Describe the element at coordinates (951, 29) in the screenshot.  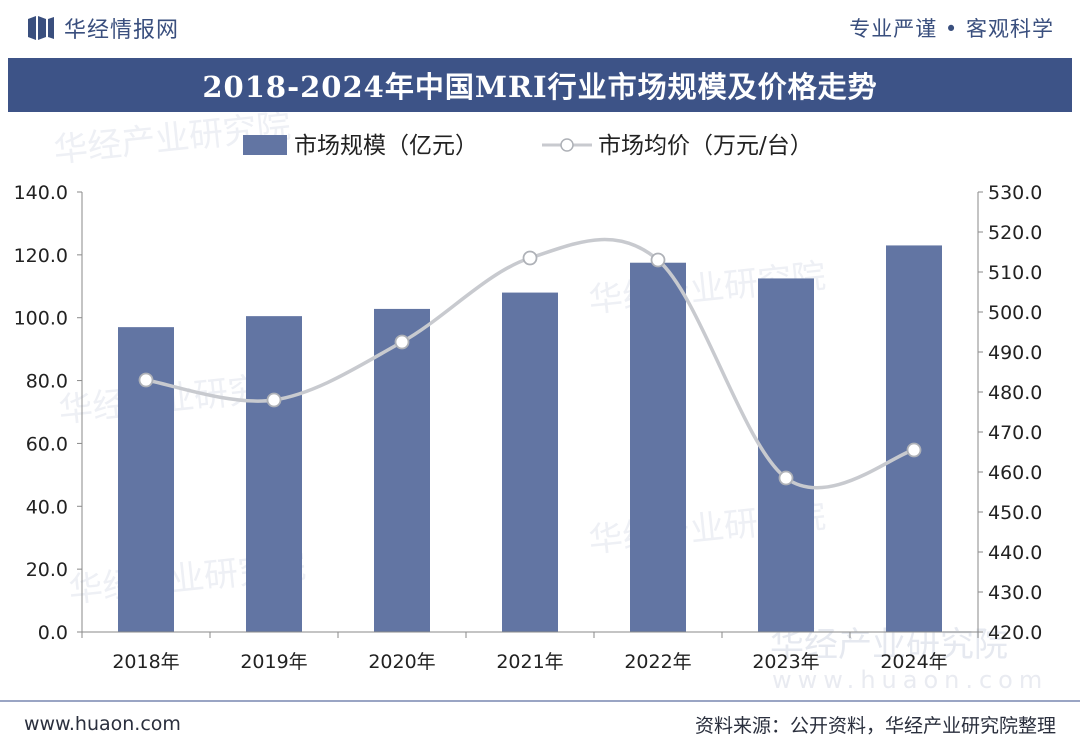
I see `brand-slogan: 专业严谨 • 客观科学` at that location.